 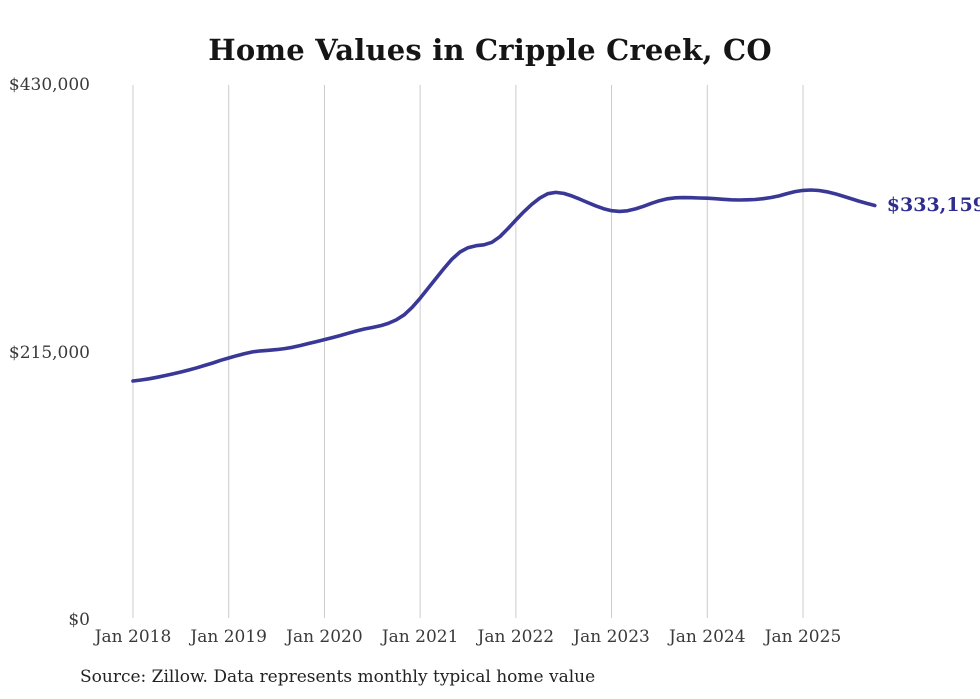 What do you see at coordinates (133, 637) in the screenshot?
I see `x-axis-tick-label: Jan 2018` at bounding box center [133, 637].